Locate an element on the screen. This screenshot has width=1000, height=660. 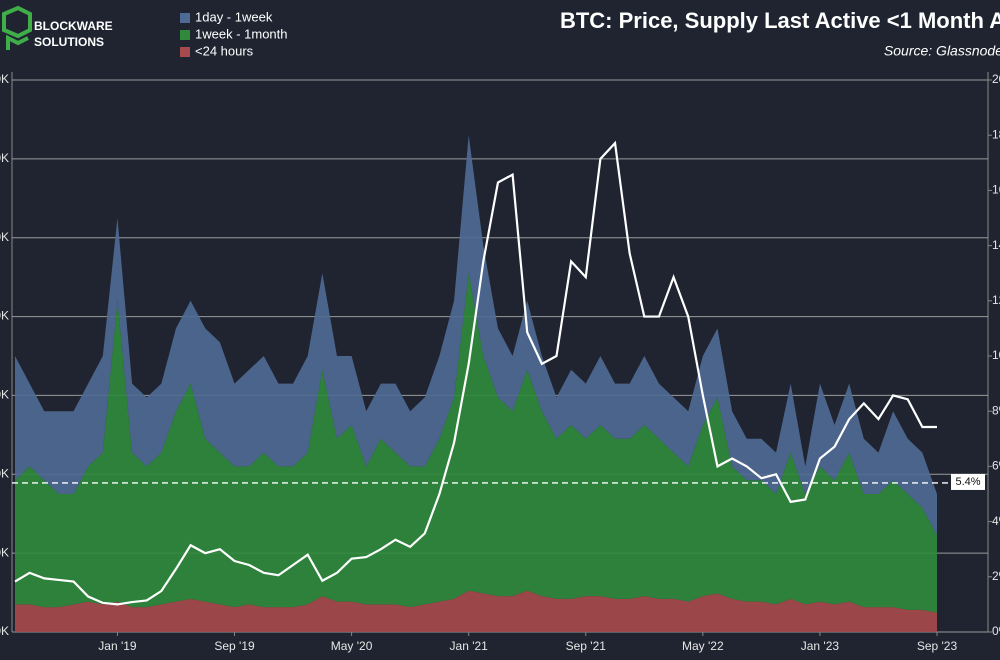
x-tick-label: Sep '21 is located at coordinates (586, 646).